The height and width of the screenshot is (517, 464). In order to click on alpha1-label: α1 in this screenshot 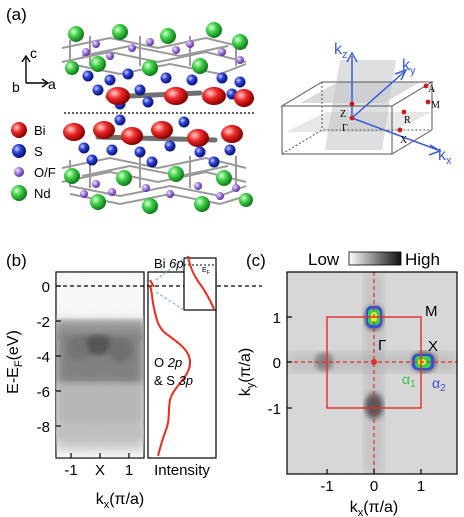, I will do `click(409, 380)`.